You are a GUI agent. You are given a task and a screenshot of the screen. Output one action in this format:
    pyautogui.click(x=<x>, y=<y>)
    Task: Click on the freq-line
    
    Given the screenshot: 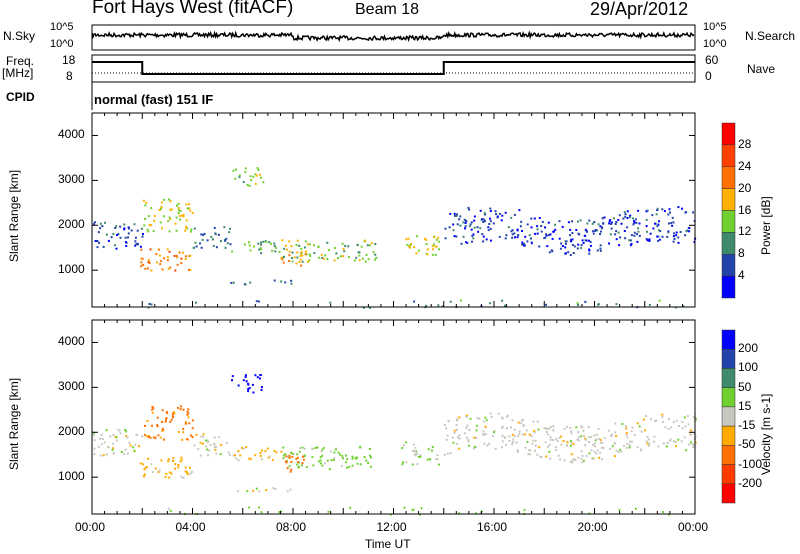 What is the action you would take?
    pyautogui.click(x=393, y=68)
    